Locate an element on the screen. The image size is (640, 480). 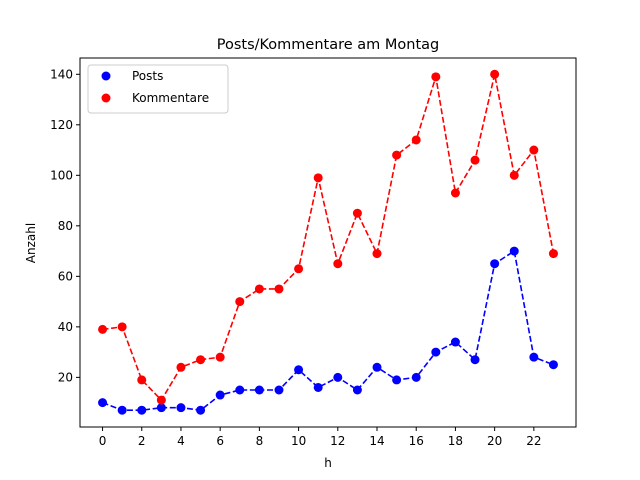
x-tick-label-4: 8 is located at coordinates (260, 441).